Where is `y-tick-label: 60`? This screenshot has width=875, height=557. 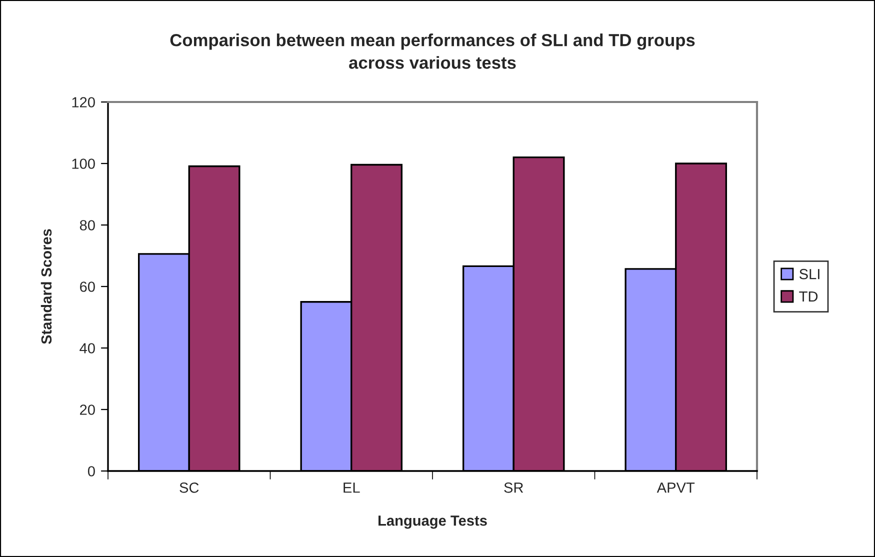
y-tick-label: 60 is located at coordinates (87, 287).